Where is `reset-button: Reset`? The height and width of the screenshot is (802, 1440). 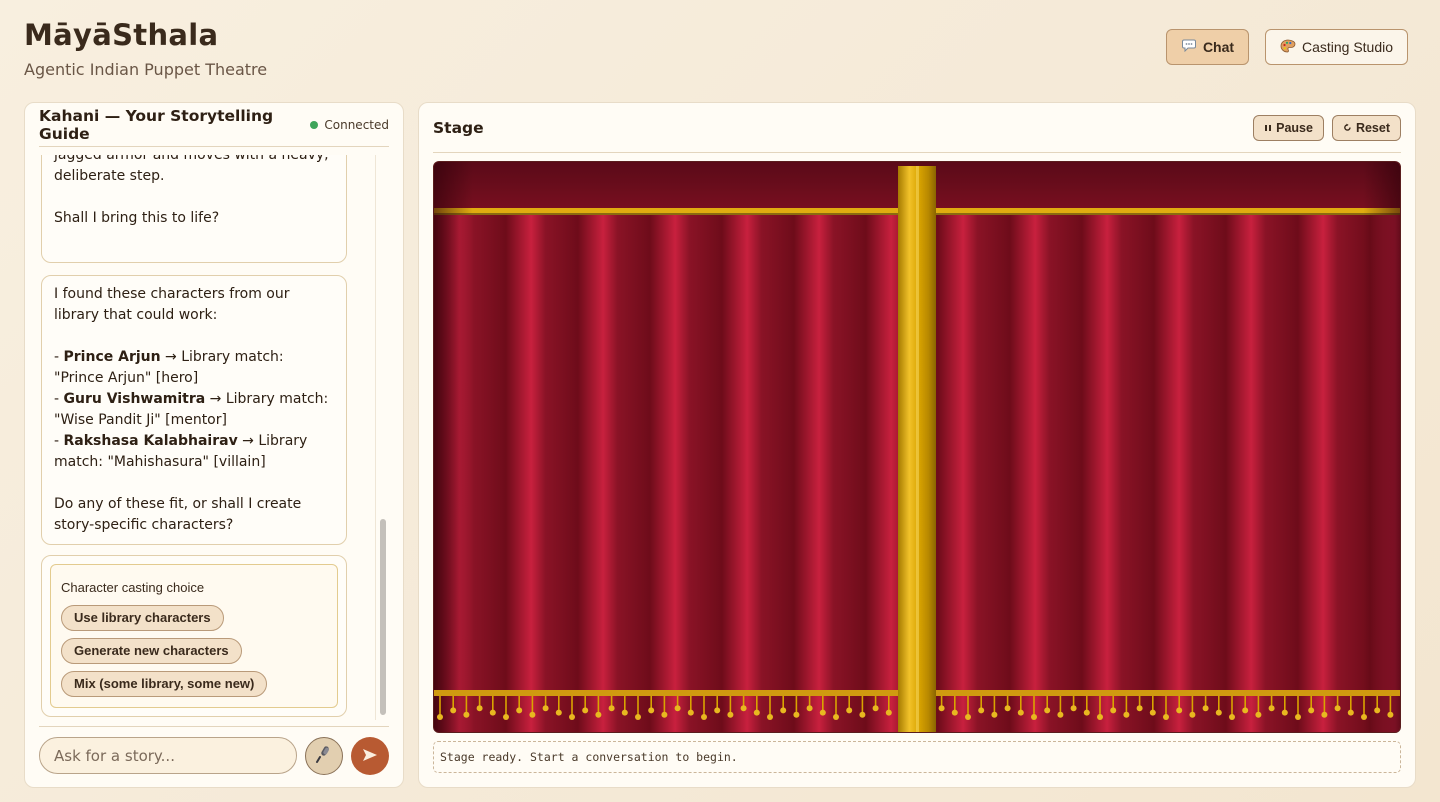
reset-button: Reset is located at coordinates (1366, 127).